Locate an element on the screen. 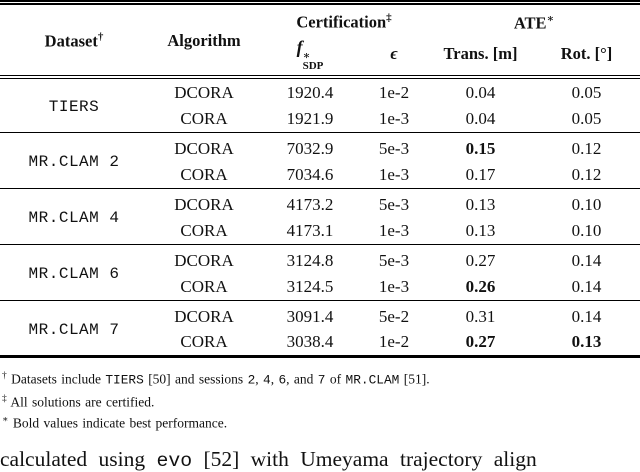  table-row: CORA 7034.6 1e-3 0.17 0.12 is located at coordinates (320, 175).